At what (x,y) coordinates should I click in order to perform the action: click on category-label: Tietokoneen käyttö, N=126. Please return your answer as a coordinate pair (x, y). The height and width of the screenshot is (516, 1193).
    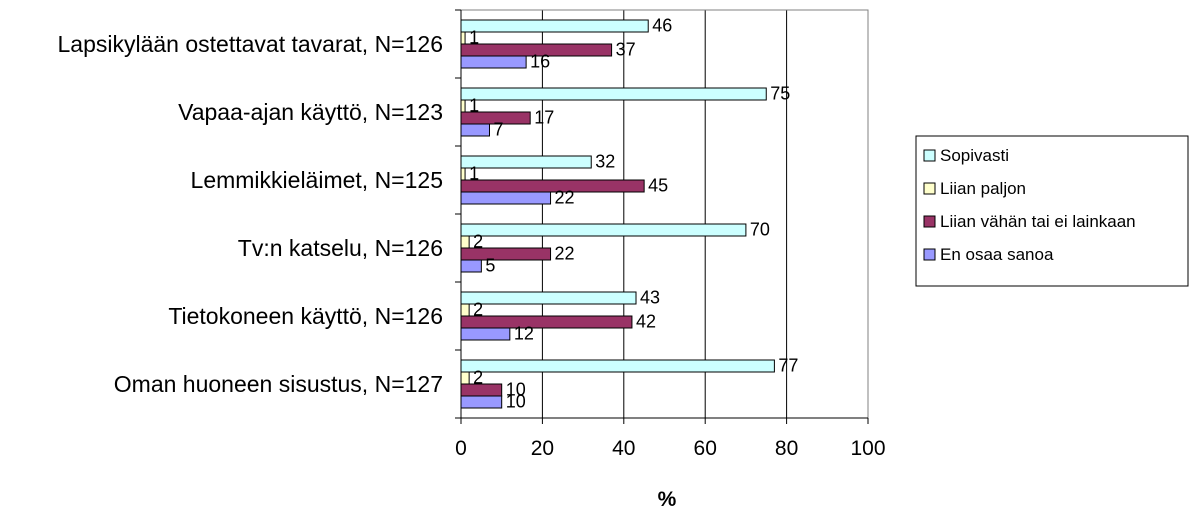
    Looking at the image, I should click on (305, 316).